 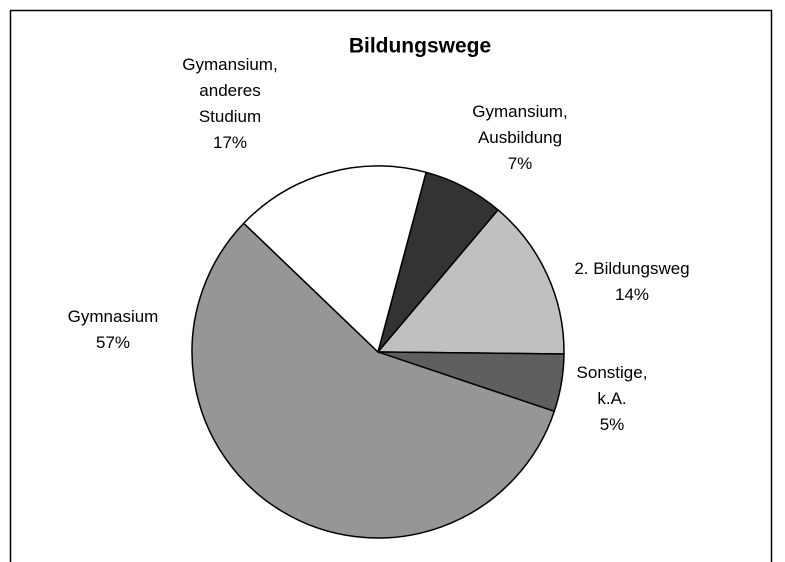 I want to click on slice-label-line: Gymnasium, so click(x=113, y=316).